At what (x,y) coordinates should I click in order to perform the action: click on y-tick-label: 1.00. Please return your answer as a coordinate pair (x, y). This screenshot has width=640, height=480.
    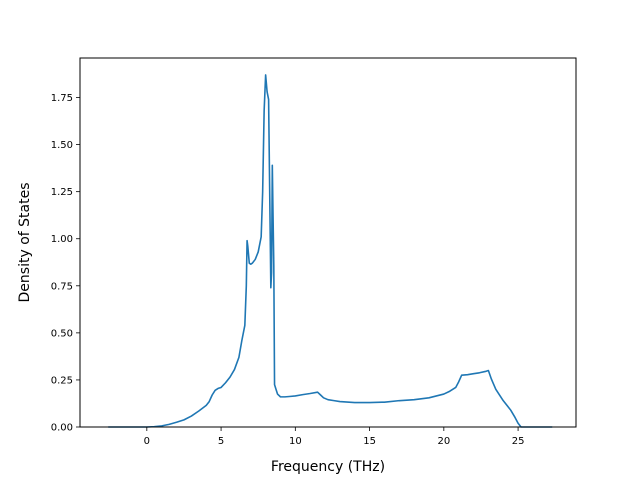
    Looking at the image, I should click on (62, 239).